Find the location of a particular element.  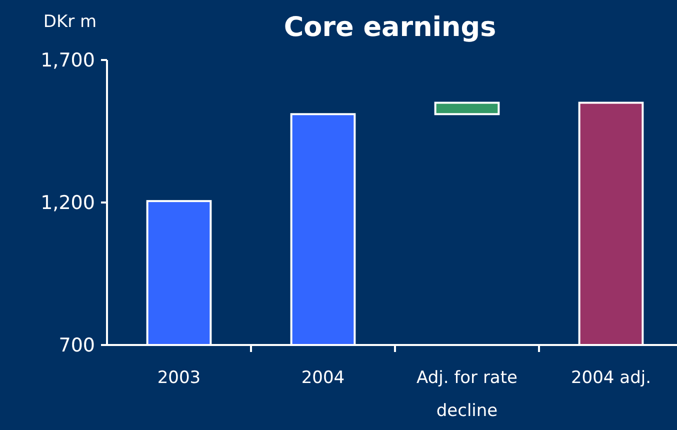

chart-title: Core earnings is located at coordinates (390, 27).